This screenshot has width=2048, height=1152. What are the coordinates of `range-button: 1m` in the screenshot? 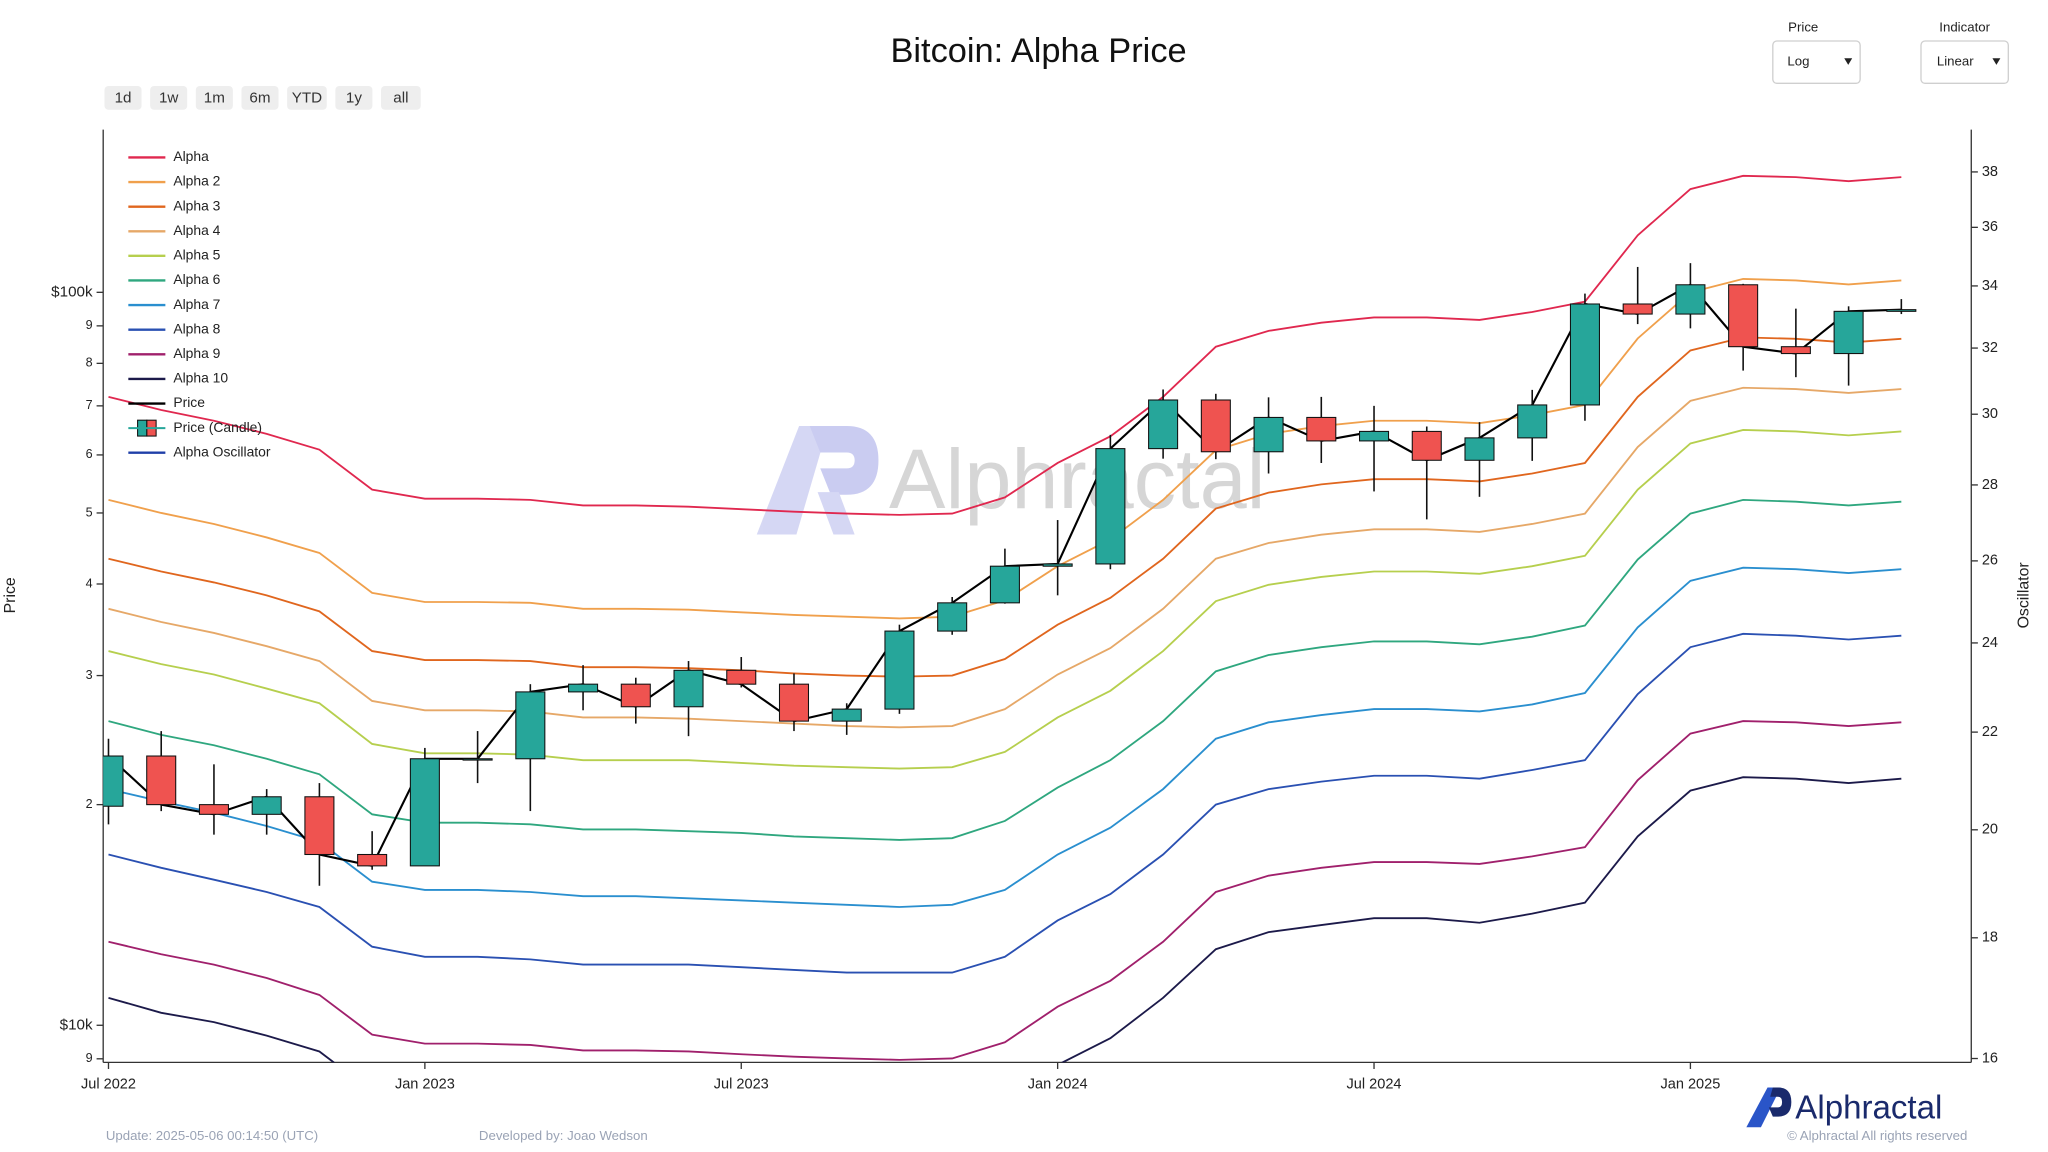 It's located at (214, 97).